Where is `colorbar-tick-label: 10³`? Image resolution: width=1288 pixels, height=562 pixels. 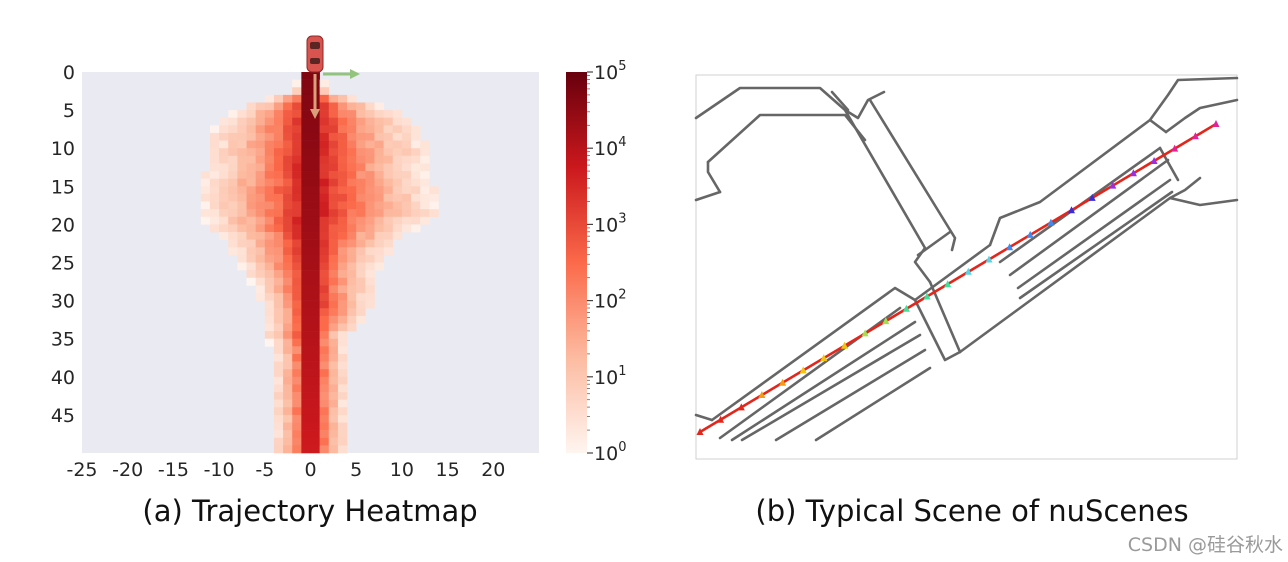
colorbar-tick-label: 10³ is located at coordinates (610, 223).